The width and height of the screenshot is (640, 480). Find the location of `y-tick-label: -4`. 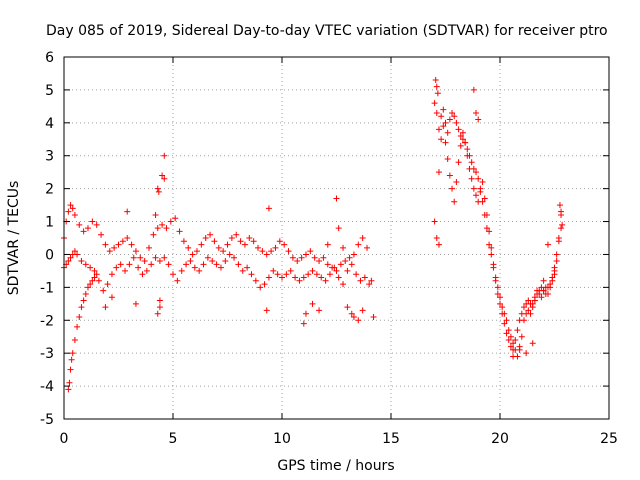

y-tick-label: -4 is located at coordinates (47, 387).